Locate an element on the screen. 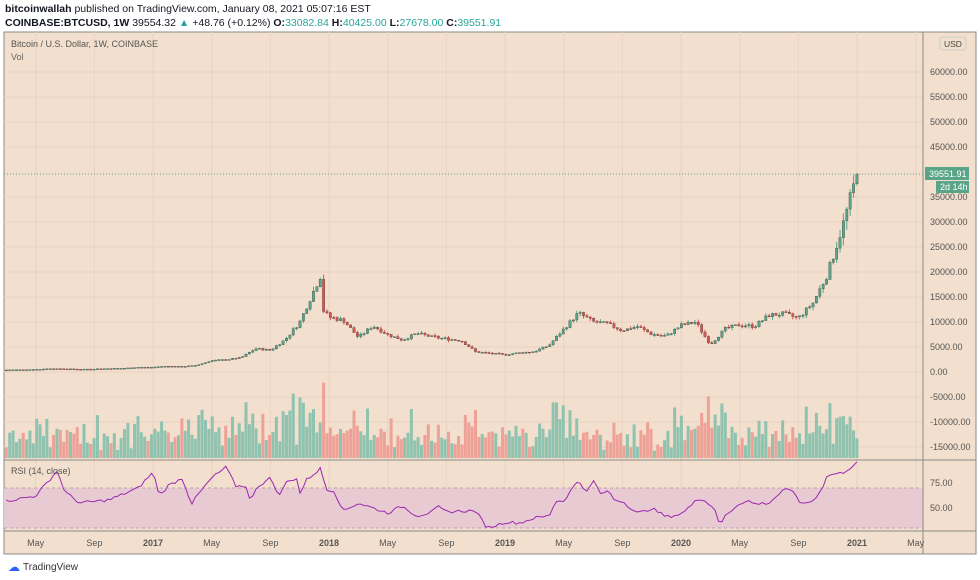 This screenshot has height=580, width=980. price-tick-label: 60000.00 is located at coordinates (949, 72).